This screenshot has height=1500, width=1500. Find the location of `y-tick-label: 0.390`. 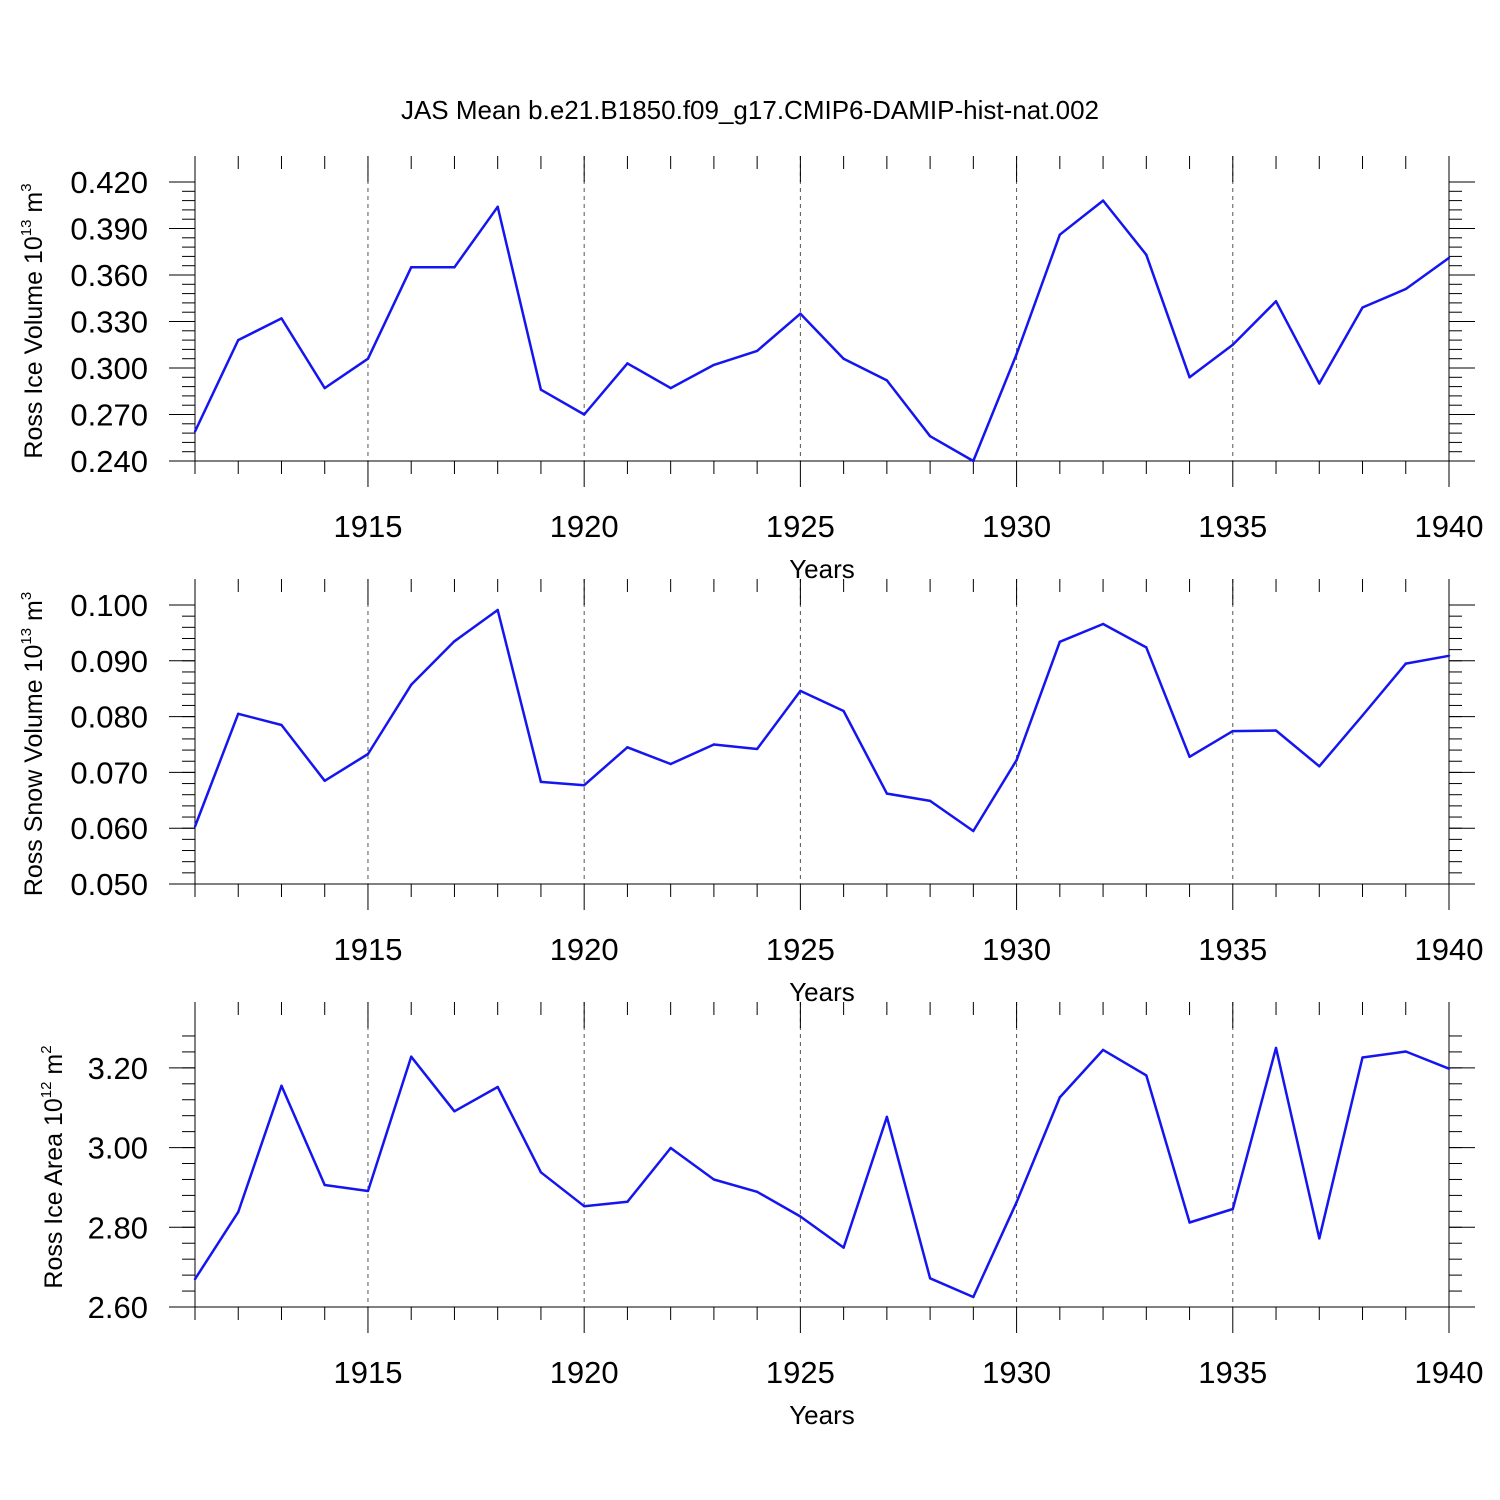

y-tick-label: 0.390 is located at coordinates (109, 229).